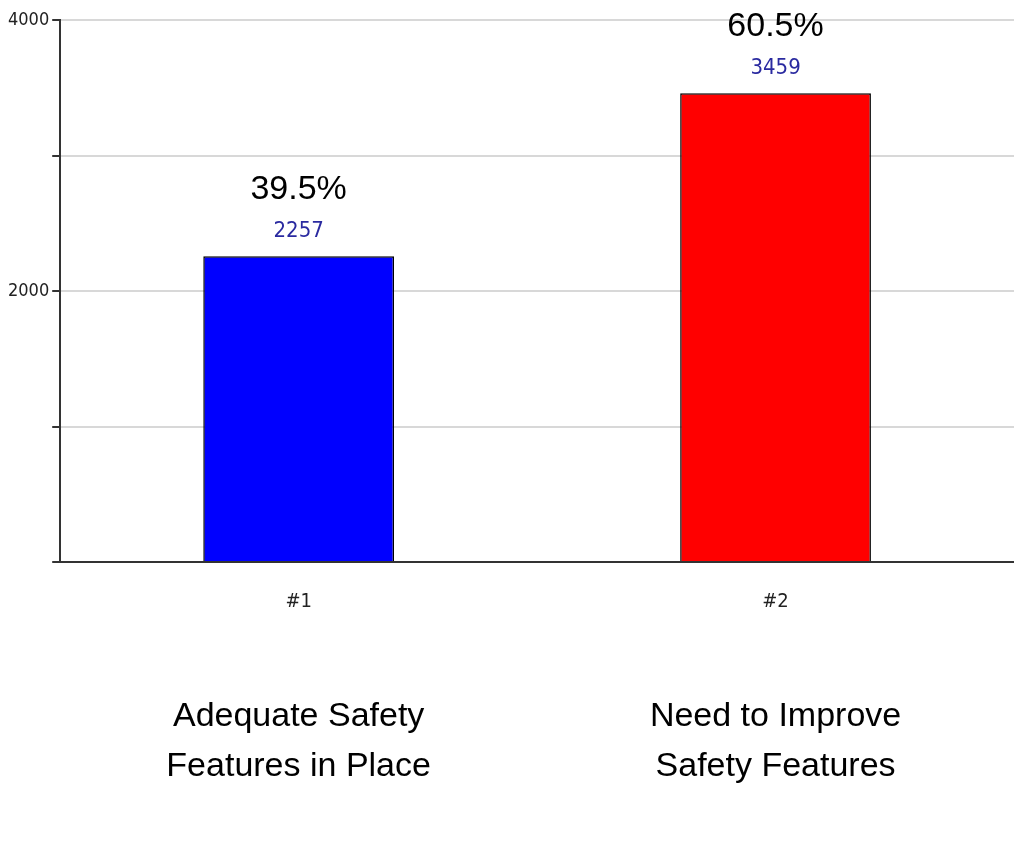 The width and height of the screenshot is (1014, 849). I want to click on data-label: 2257, so click(298, 229).